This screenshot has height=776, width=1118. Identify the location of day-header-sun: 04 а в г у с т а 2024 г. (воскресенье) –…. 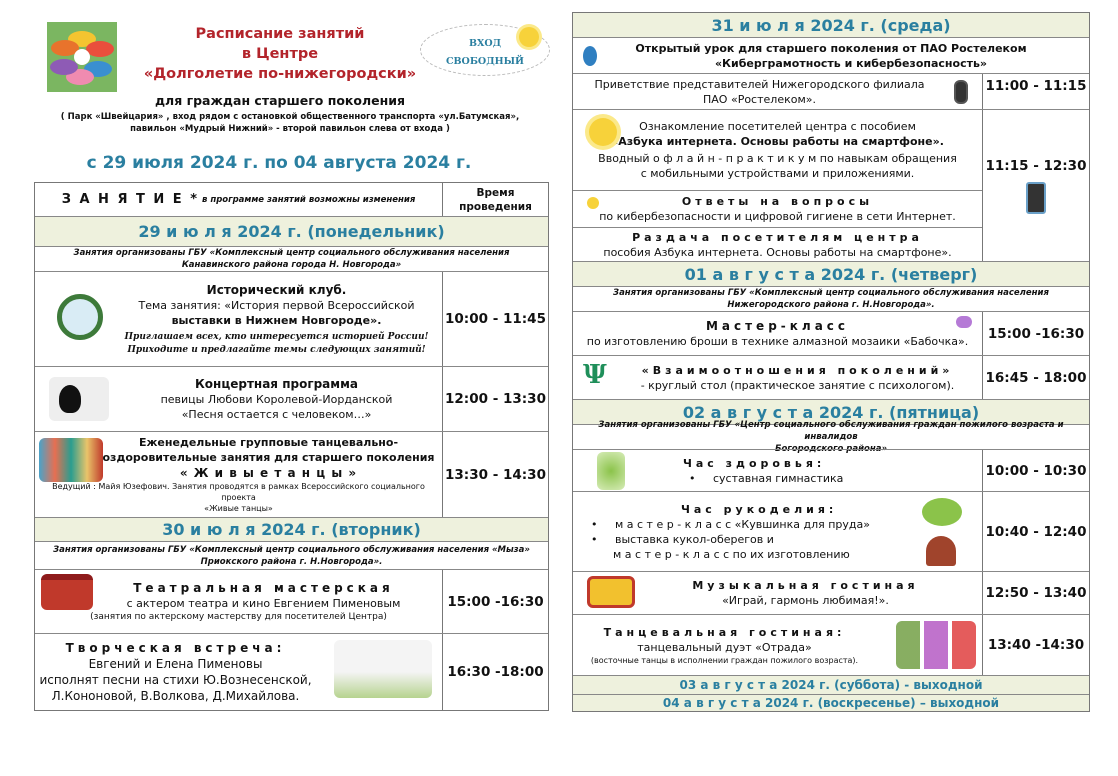
(831, 702).